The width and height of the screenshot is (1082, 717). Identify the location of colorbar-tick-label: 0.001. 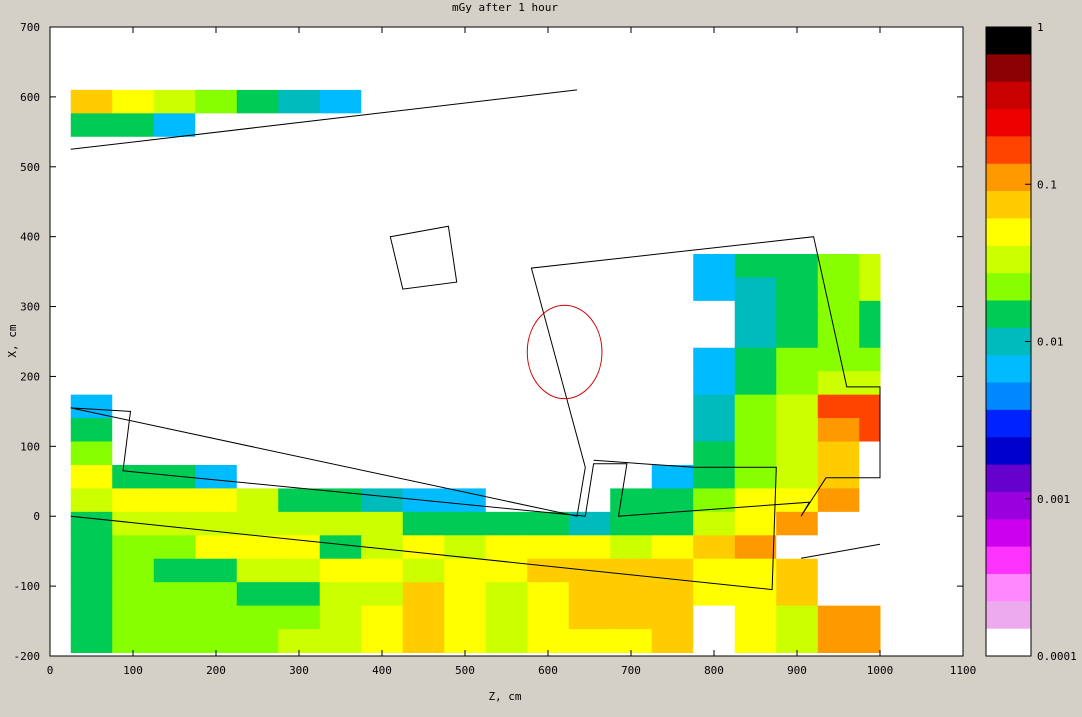
(1053, 499).